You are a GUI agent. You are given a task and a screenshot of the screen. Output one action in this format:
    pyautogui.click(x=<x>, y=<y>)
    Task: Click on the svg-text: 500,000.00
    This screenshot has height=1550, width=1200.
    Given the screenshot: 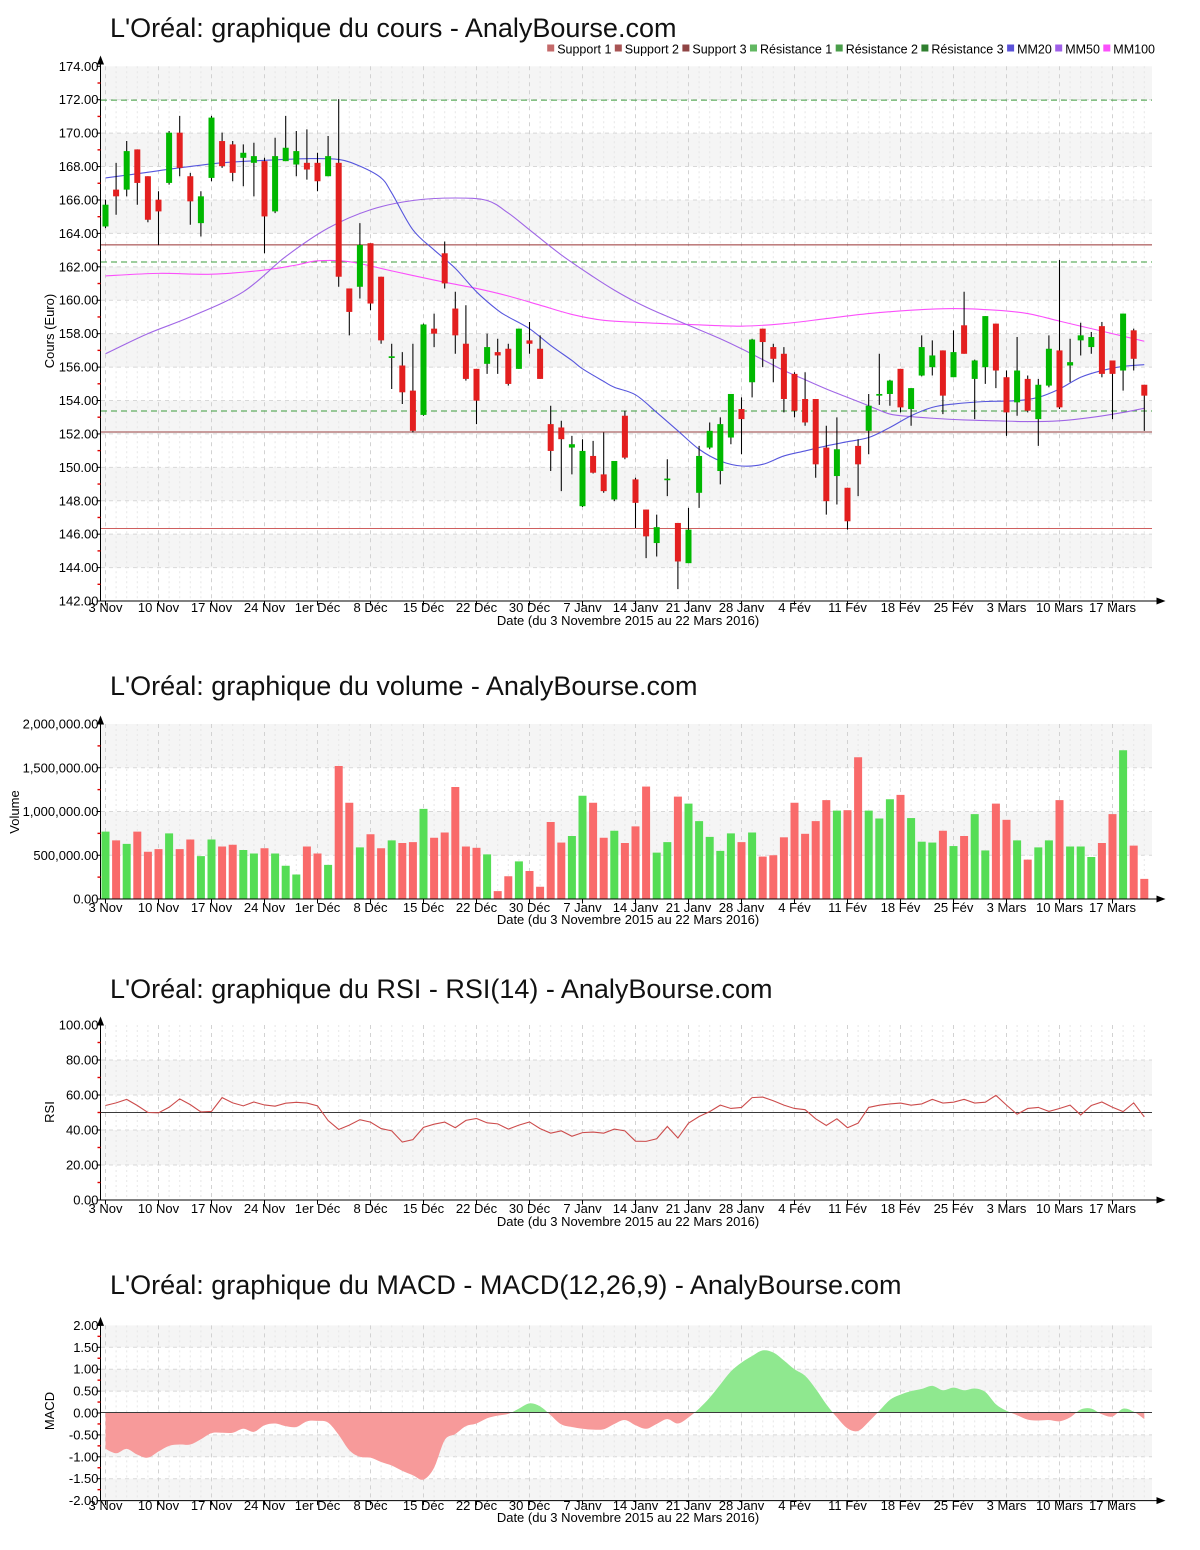 What is the action you would take?
    pyautogui.click(x=65, y=855)
    